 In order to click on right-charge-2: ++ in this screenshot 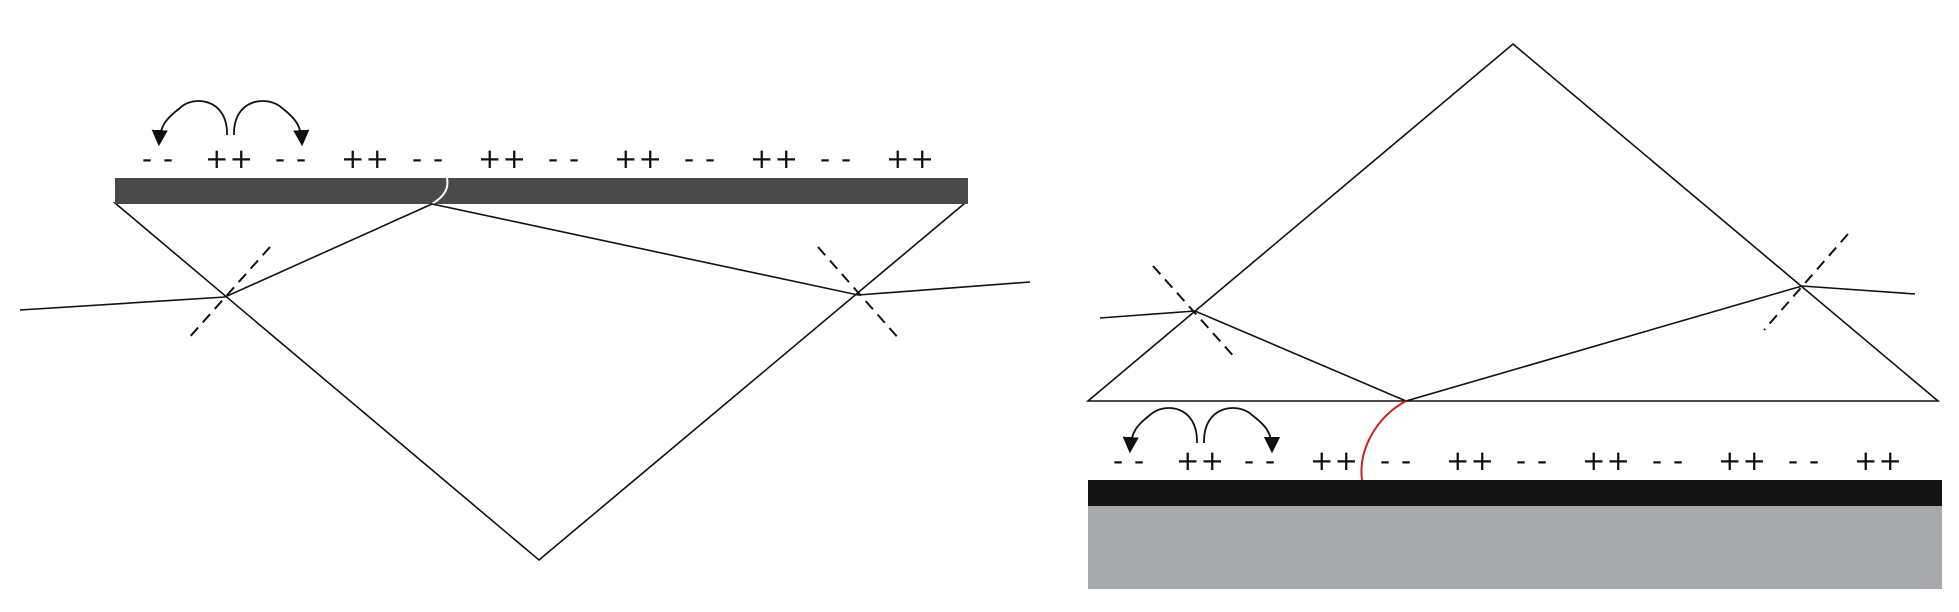, I will do `click(1200, 460)`.